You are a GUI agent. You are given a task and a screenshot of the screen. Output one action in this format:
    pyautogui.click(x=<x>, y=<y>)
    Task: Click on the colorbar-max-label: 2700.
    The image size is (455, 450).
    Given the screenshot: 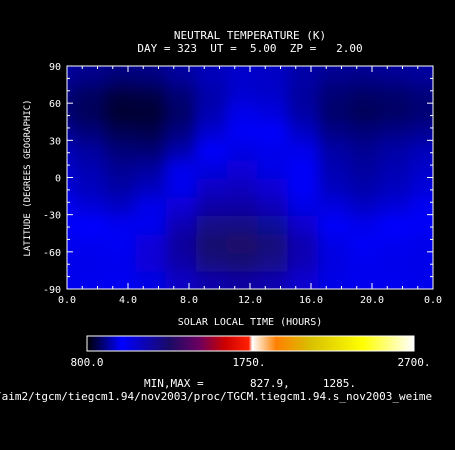 What is the action you would take?
    pyautogui.click(x=413, y=362)
    